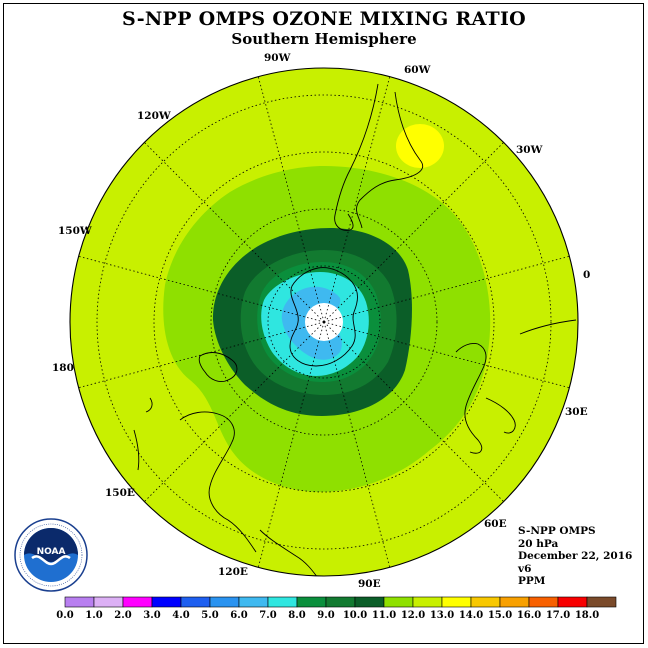  I want to click on lon-label-90w: 90W, so click(277, 58).